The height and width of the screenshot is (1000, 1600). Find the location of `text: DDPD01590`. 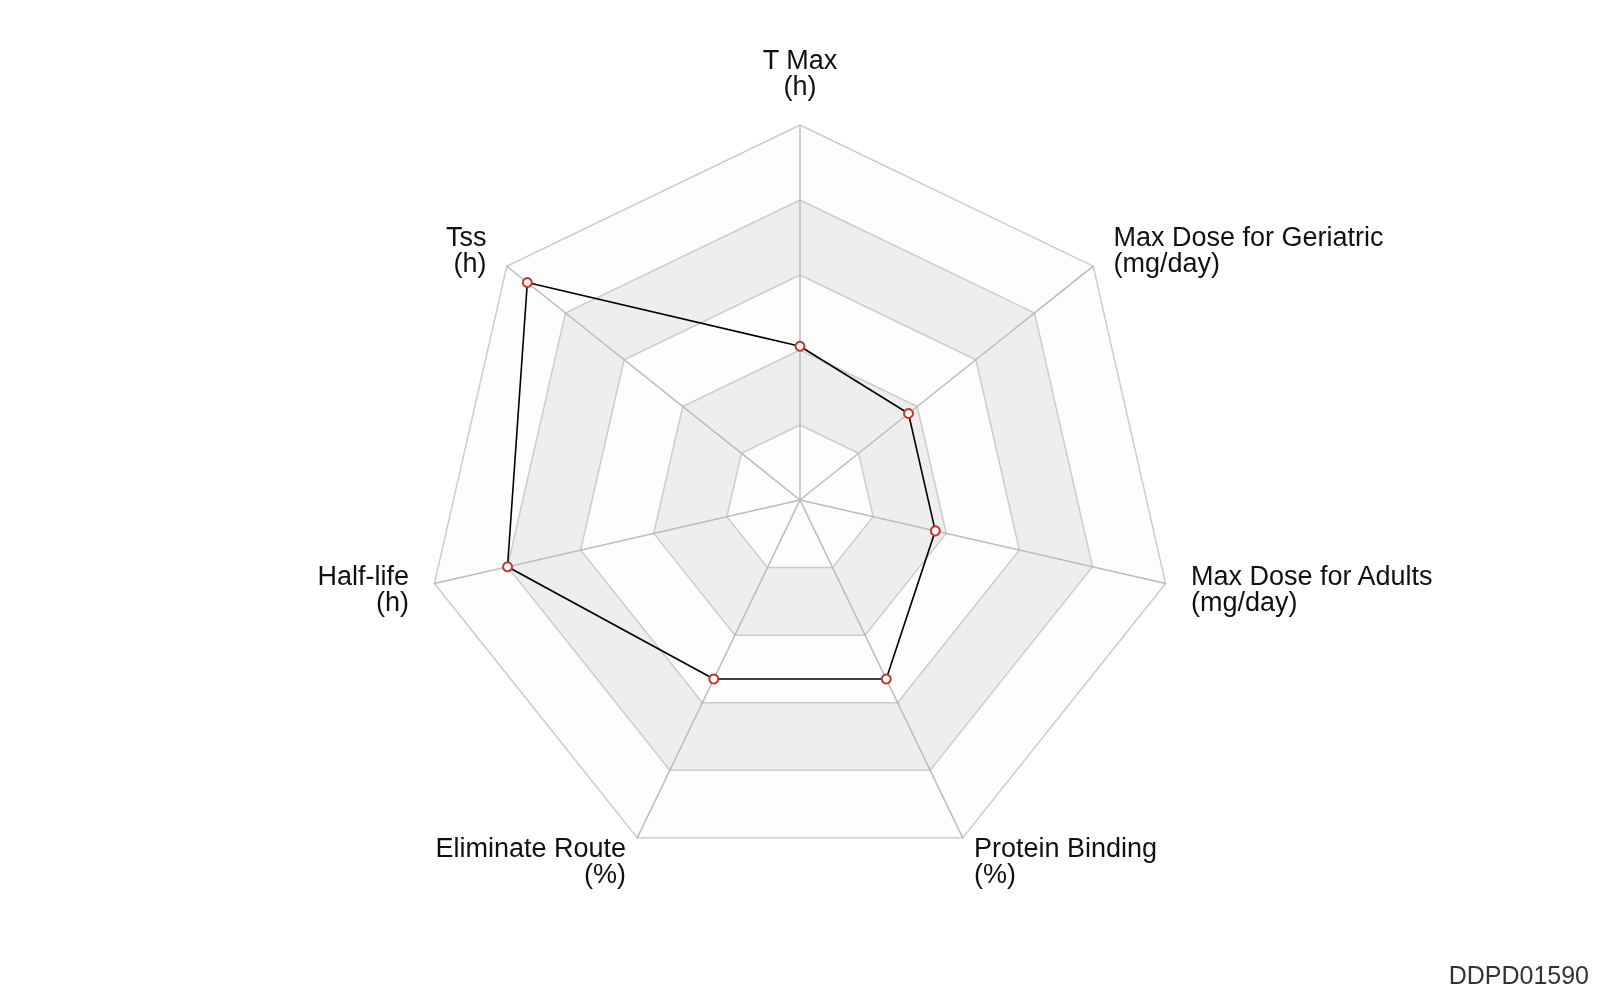

text: DDPD01590 is located at coordinates (1518, 974).